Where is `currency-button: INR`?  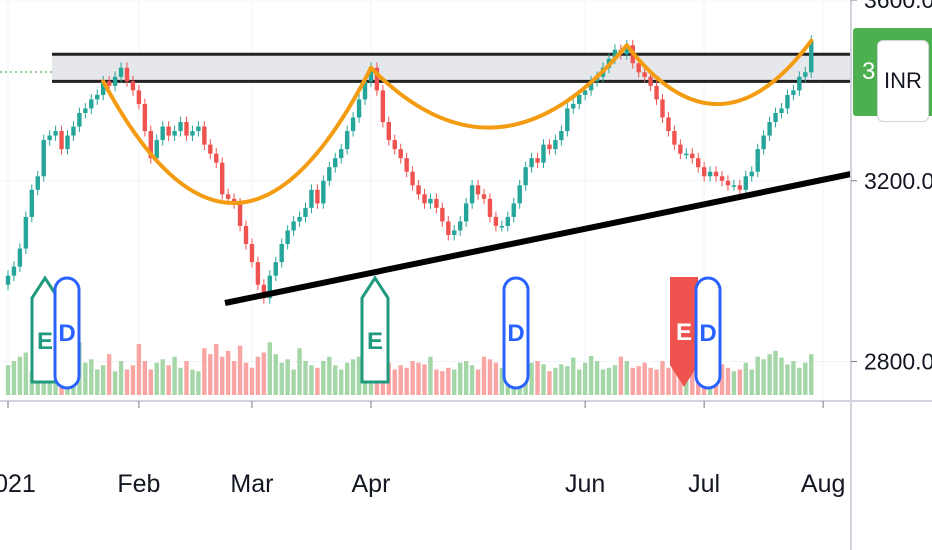
currency-button: INR is located at coordinates (903, 81).